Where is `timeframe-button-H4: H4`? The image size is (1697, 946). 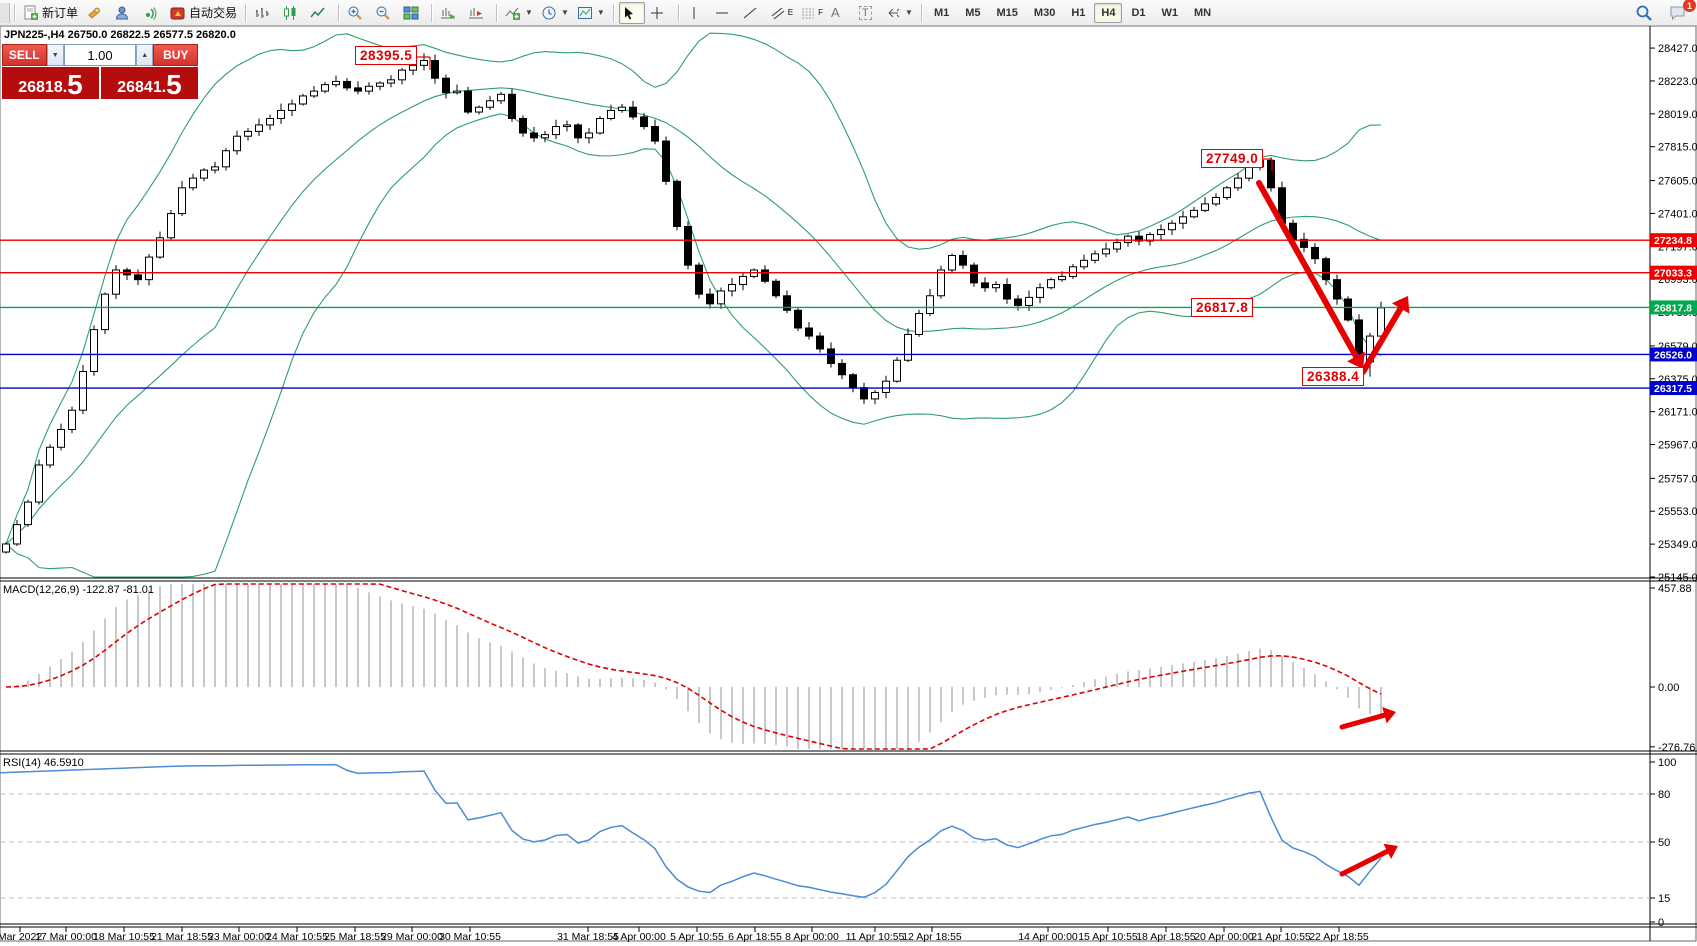
timeframe-button-H4: H4 is located at coordinates (1108, 12).